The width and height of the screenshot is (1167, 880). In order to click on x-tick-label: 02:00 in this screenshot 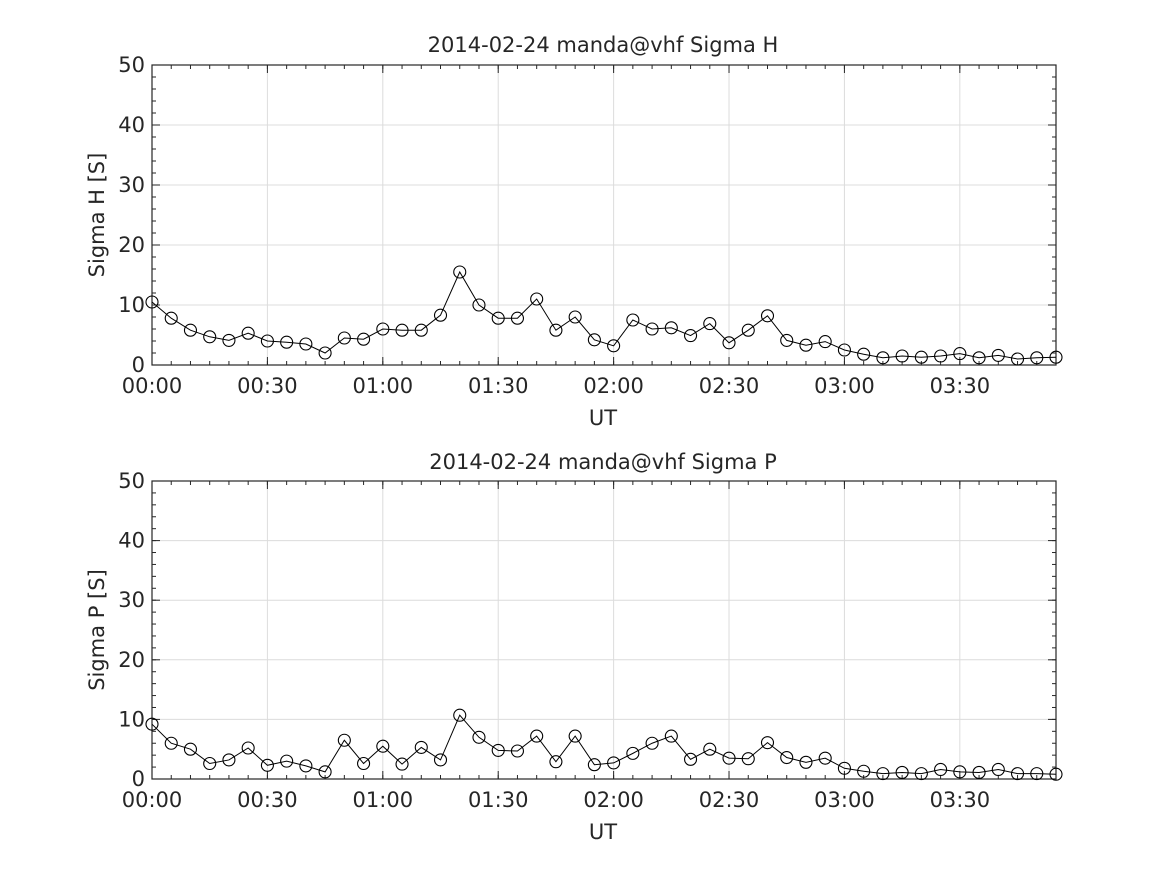, I will do `click(613, 800)`.